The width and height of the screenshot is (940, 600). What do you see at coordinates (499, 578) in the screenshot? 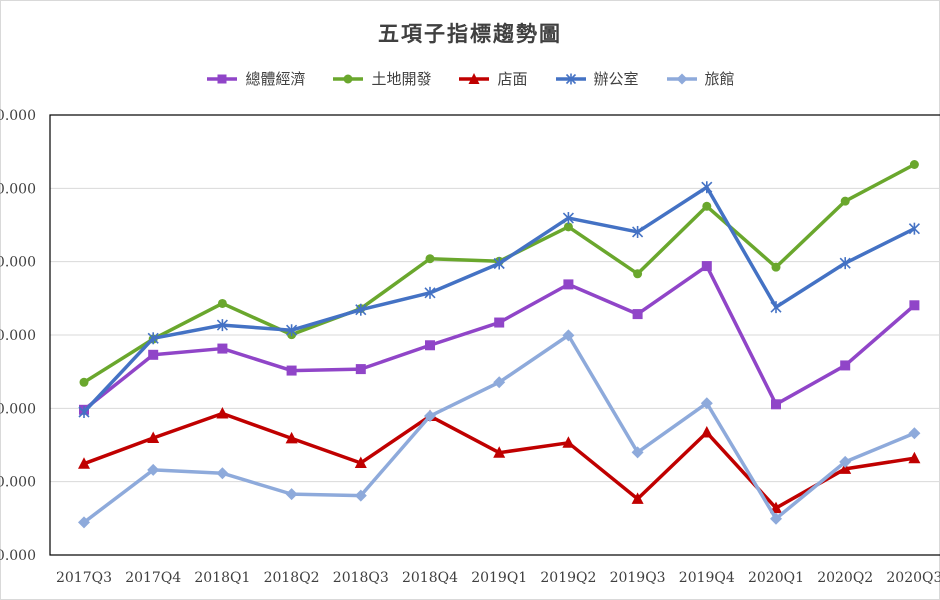
I see `x-tick-label: 2019Q1` at bounding box center [499, 578].